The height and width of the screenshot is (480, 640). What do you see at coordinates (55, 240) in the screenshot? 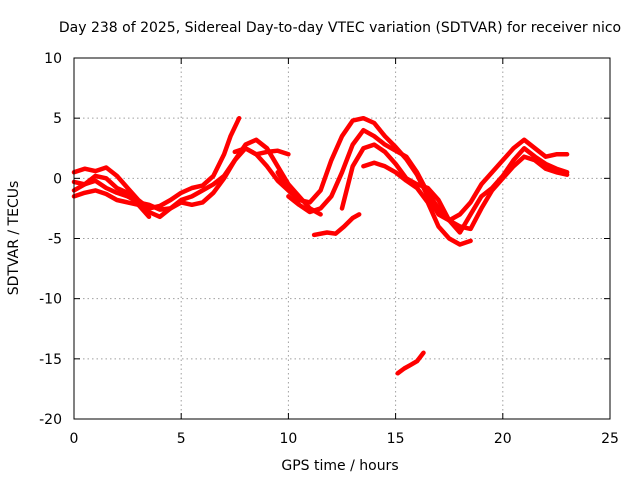
I see `y-tick-label: -5` at bounding box center [55, 240].